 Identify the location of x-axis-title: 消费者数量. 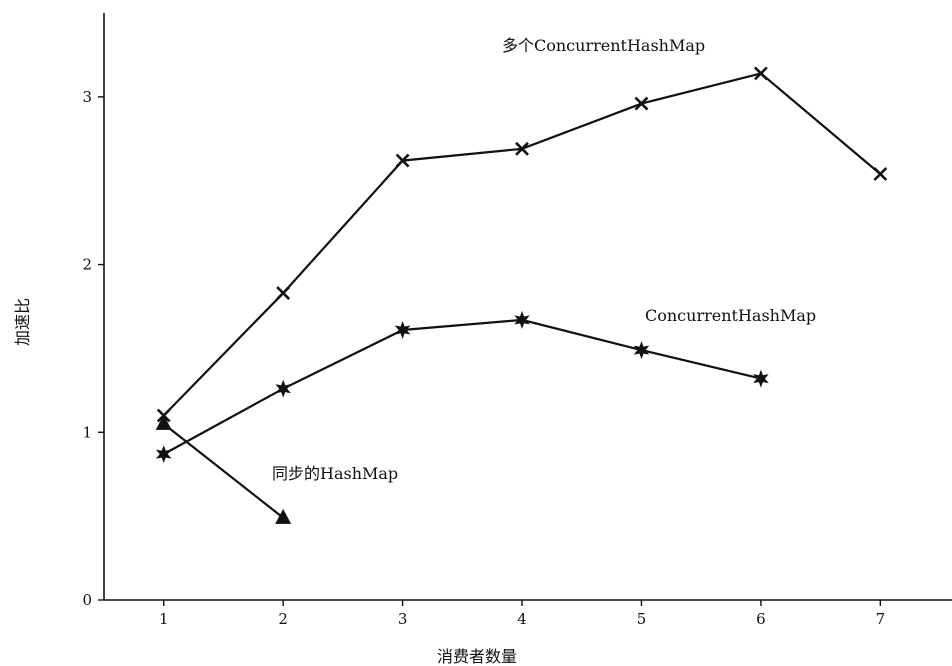
(477, 656).